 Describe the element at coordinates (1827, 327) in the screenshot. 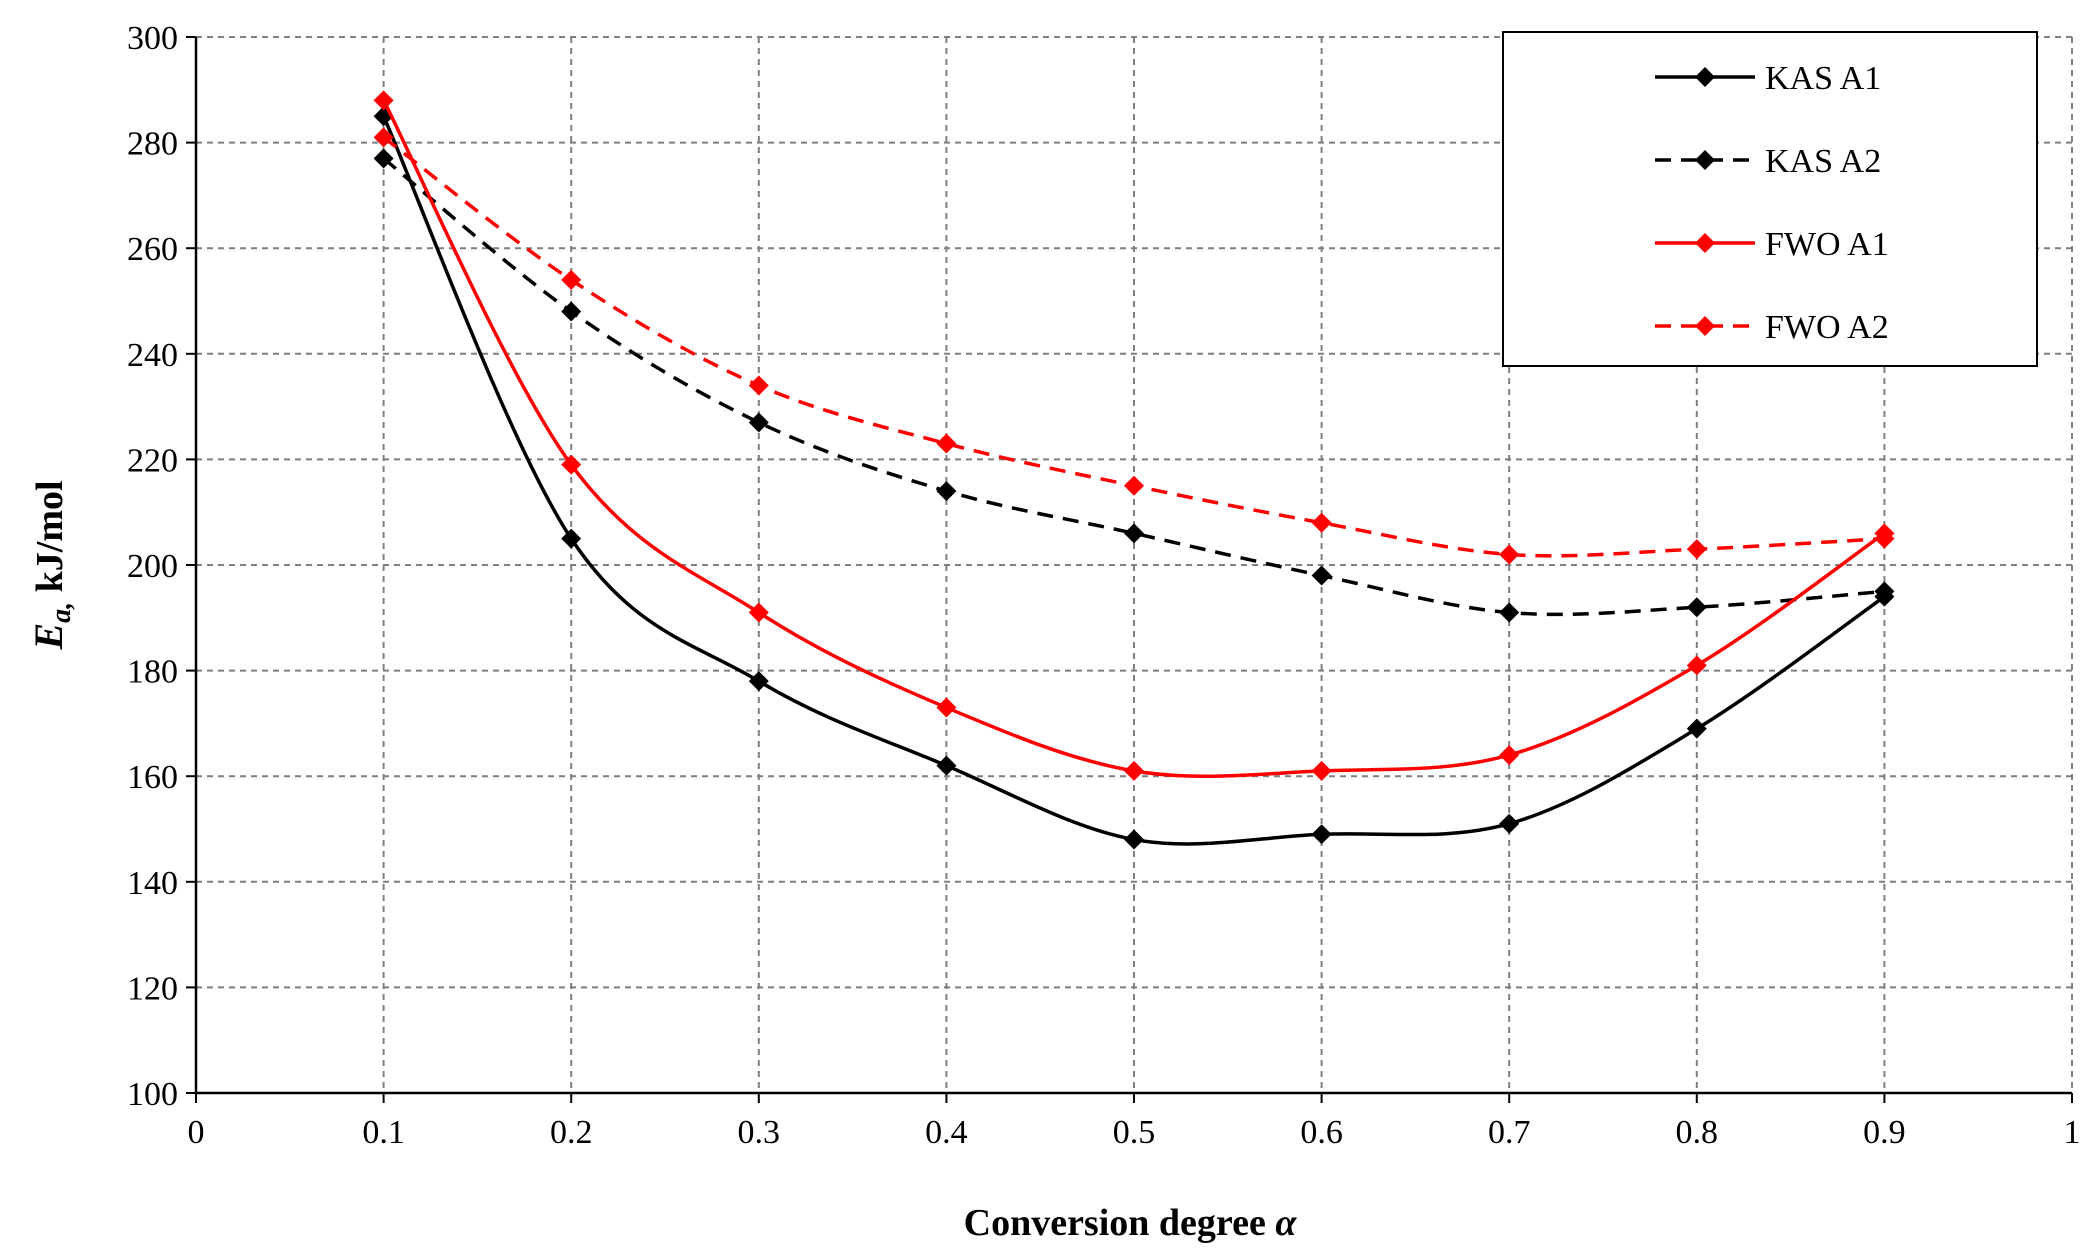

I see `legend-label: FWO A2` at that location.